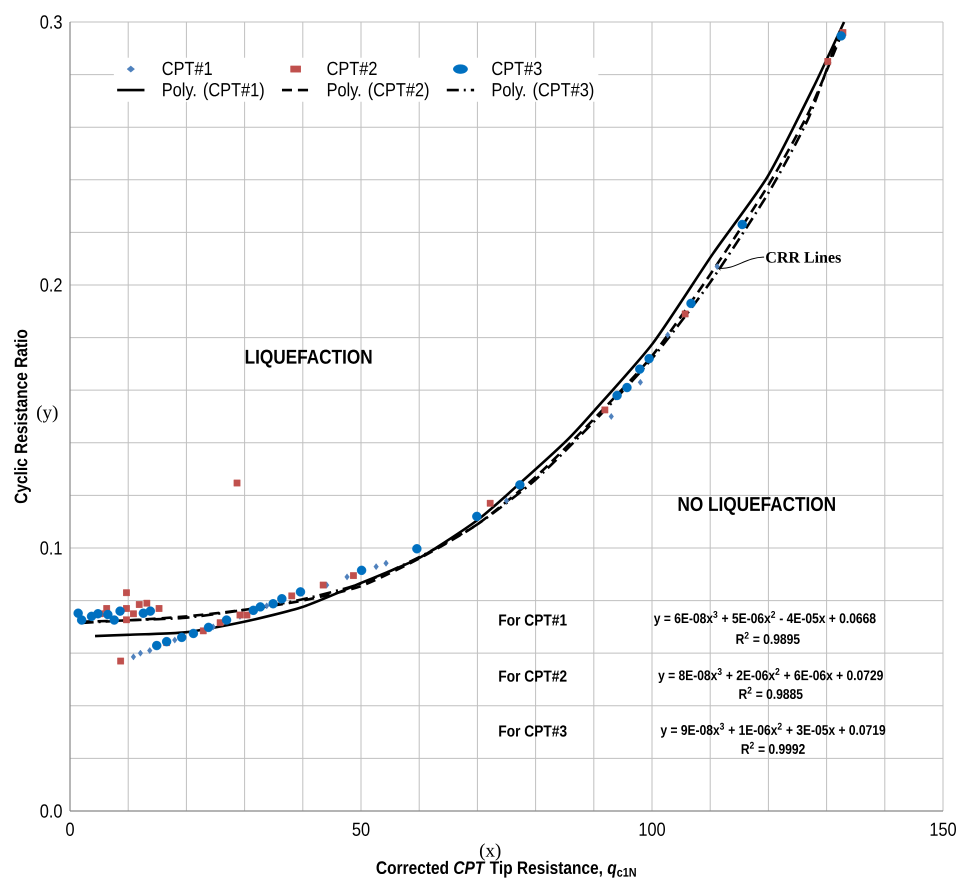 This screenshot has width=961, height=885. I want to click on annotation: LIQUEFACTION, so click(309, 359).